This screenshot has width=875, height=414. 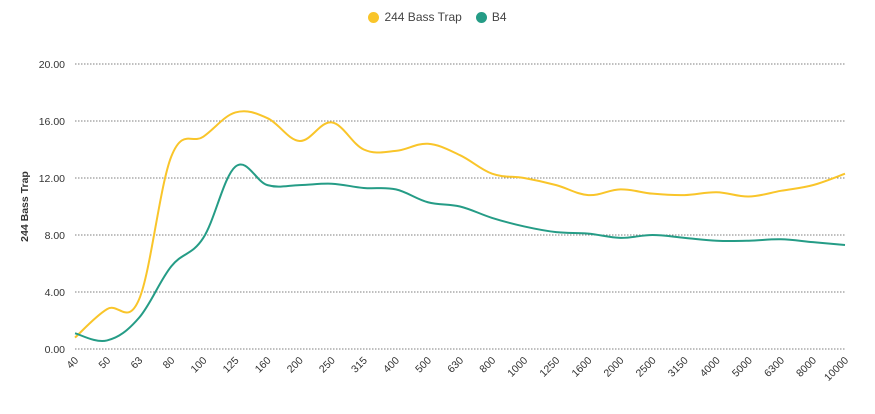 I want to click on y-tick-label-1: 4.00, so click(x=55, y=293).